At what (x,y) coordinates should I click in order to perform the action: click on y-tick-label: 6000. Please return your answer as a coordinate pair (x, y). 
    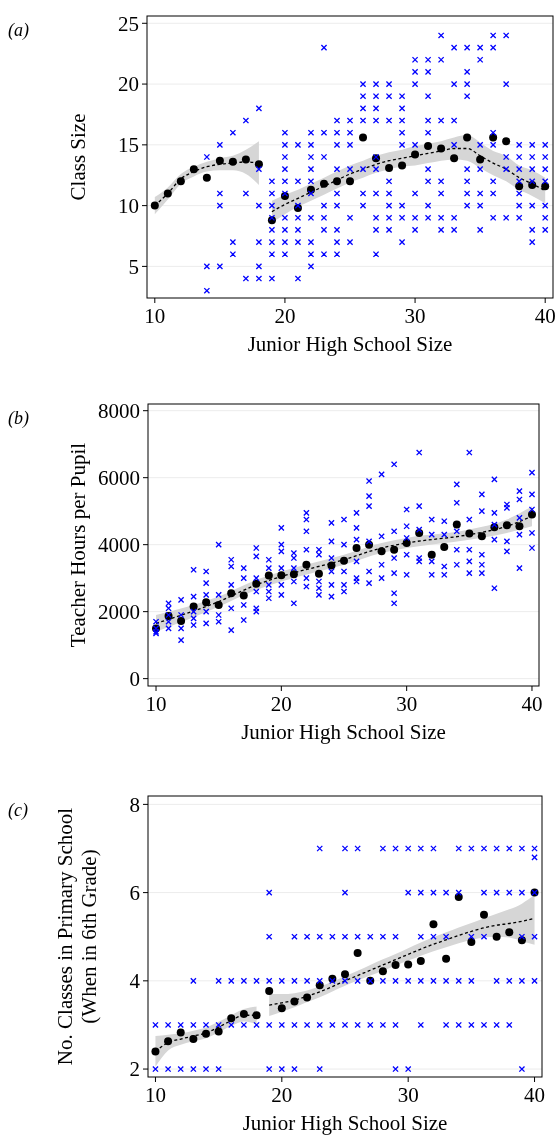
    Looking at the image, I should click on (119, 478).